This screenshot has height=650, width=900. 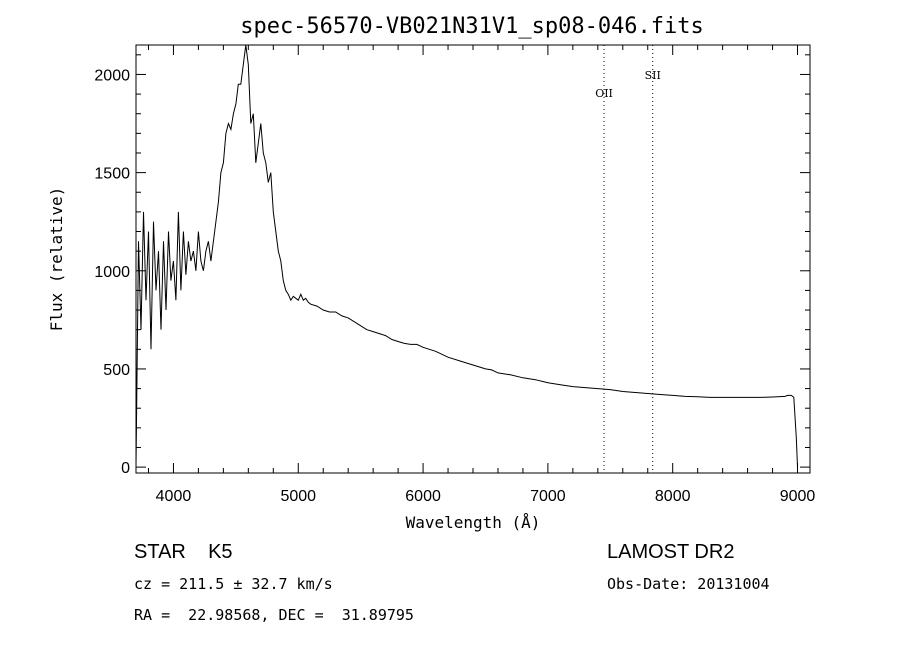 I want to click on x-tick-label: 6000, so click(x=423, y=496).